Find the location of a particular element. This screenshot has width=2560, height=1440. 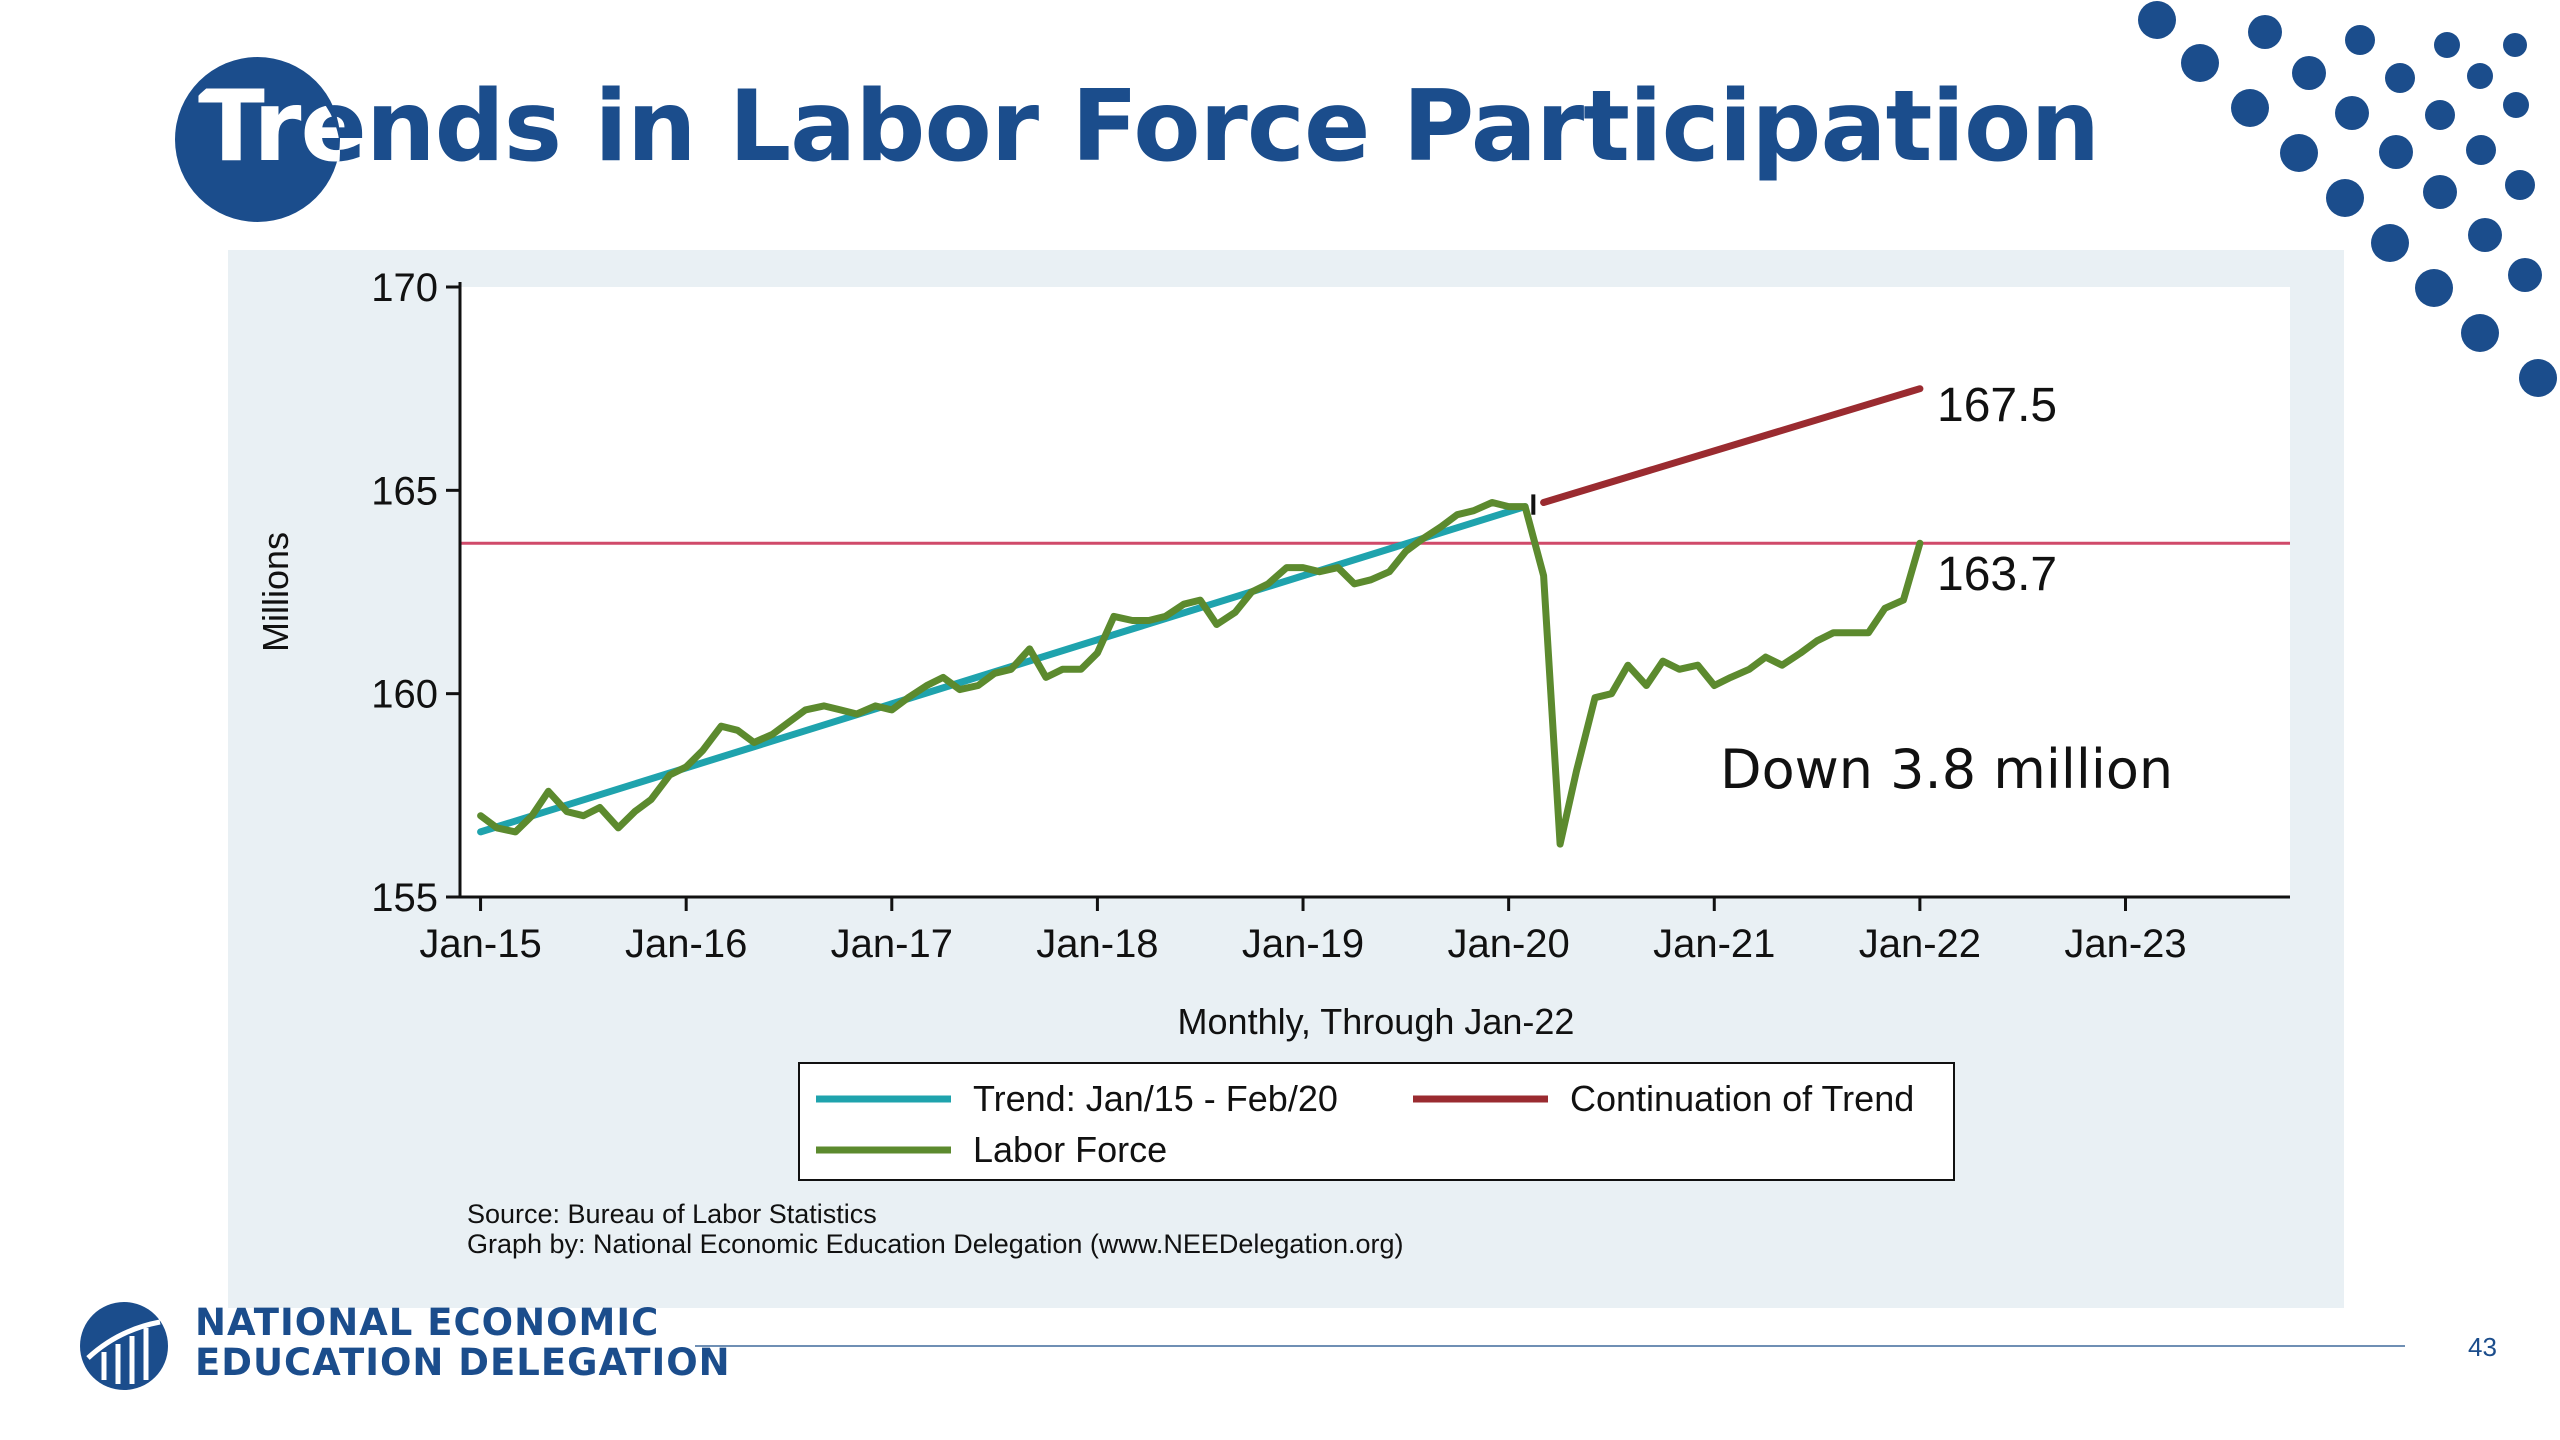

legend-box is located at coordinates (1376, 1121).